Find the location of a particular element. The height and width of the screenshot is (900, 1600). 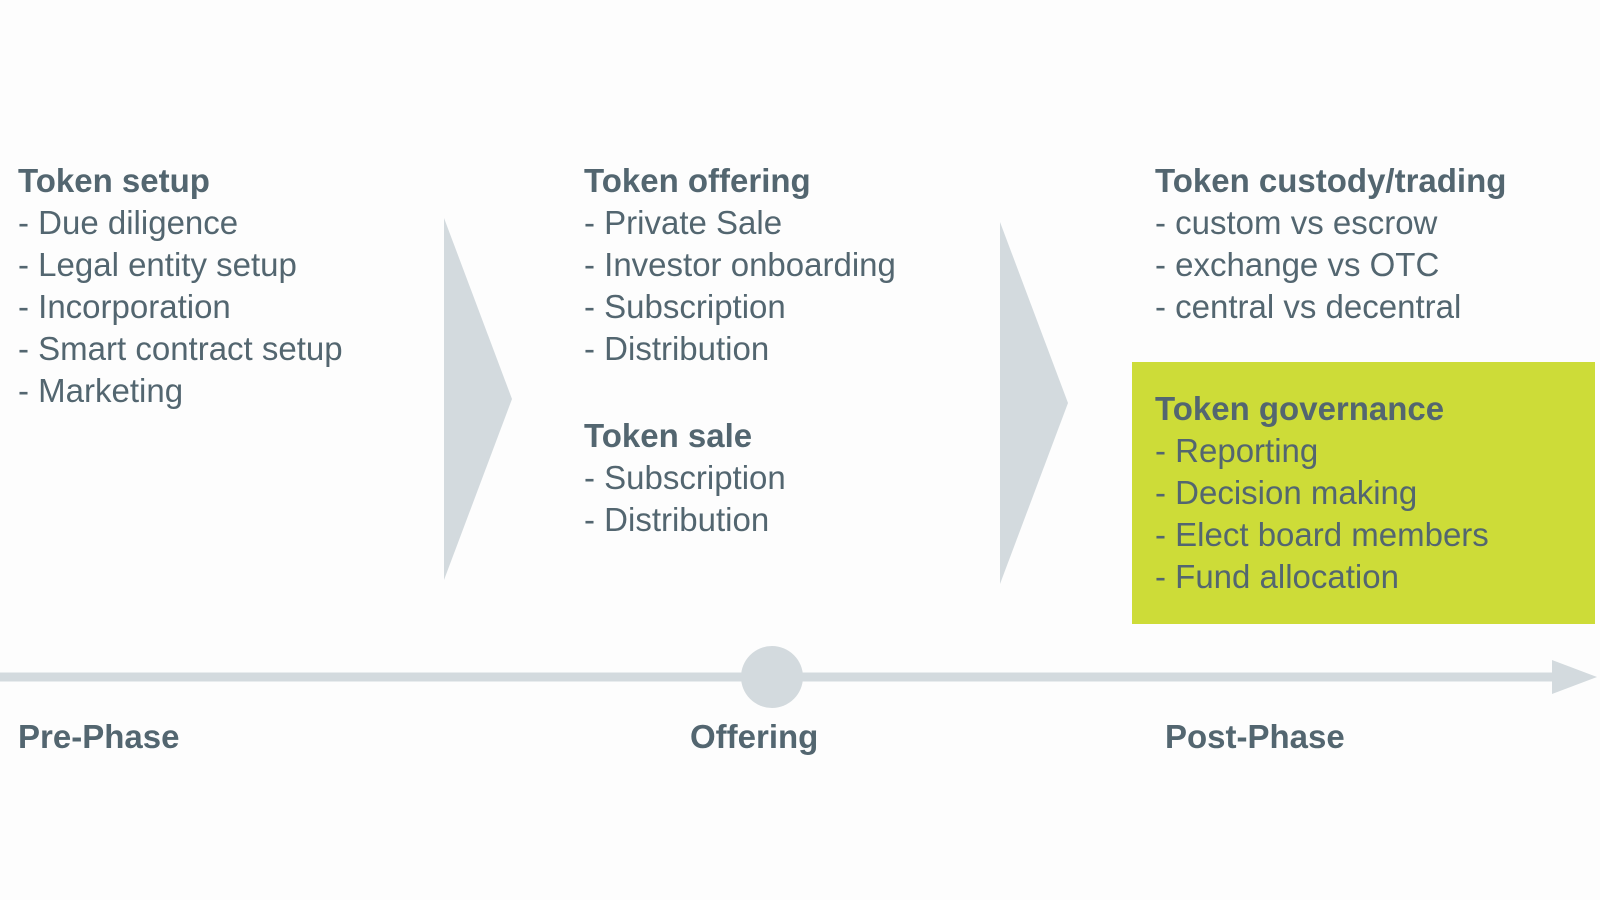

token-offering-item: - Distribution is located at coordinates (677, 348).